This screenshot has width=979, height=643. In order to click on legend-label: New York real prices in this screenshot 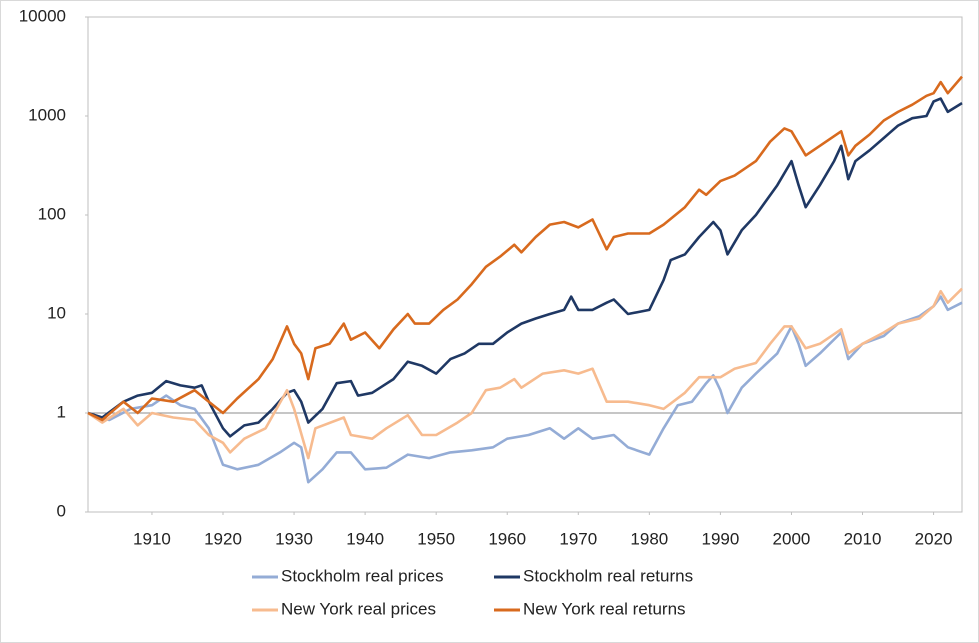, I will do `click(358, 608)`.